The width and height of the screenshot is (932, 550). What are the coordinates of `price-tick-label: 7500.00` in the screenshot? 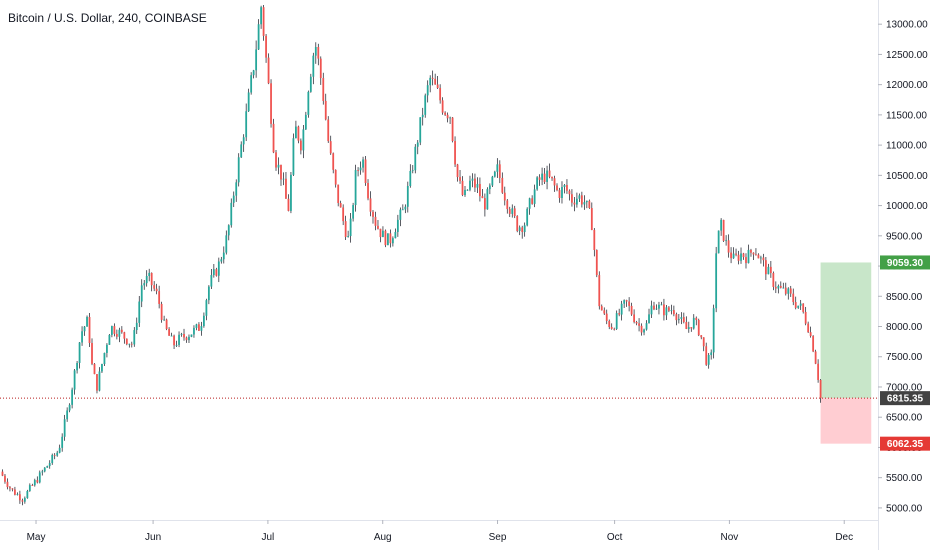 It's located at (904, 357).